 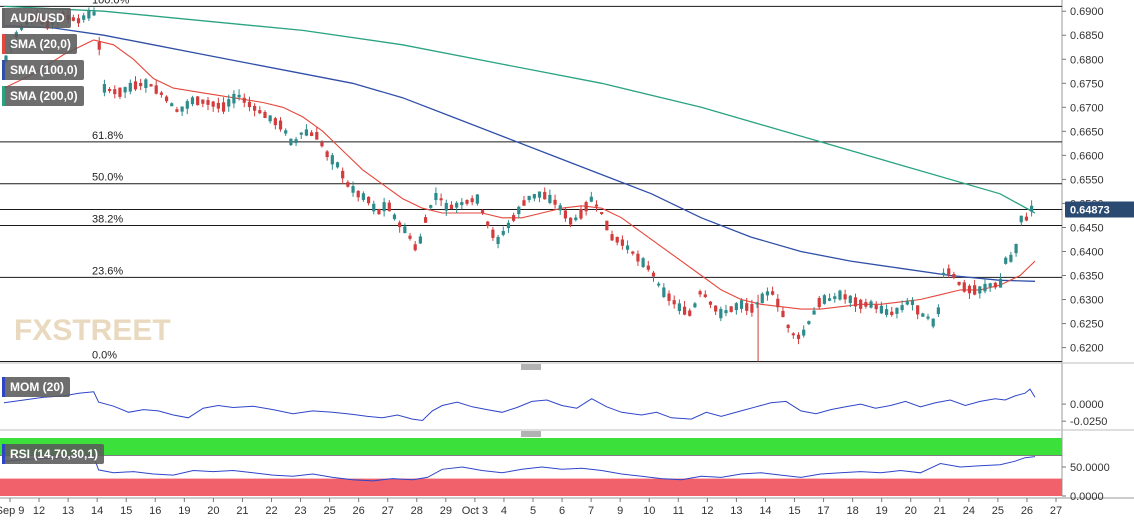 I want to click on current-price-label: 0.64873, so click(x=1090, y=211).